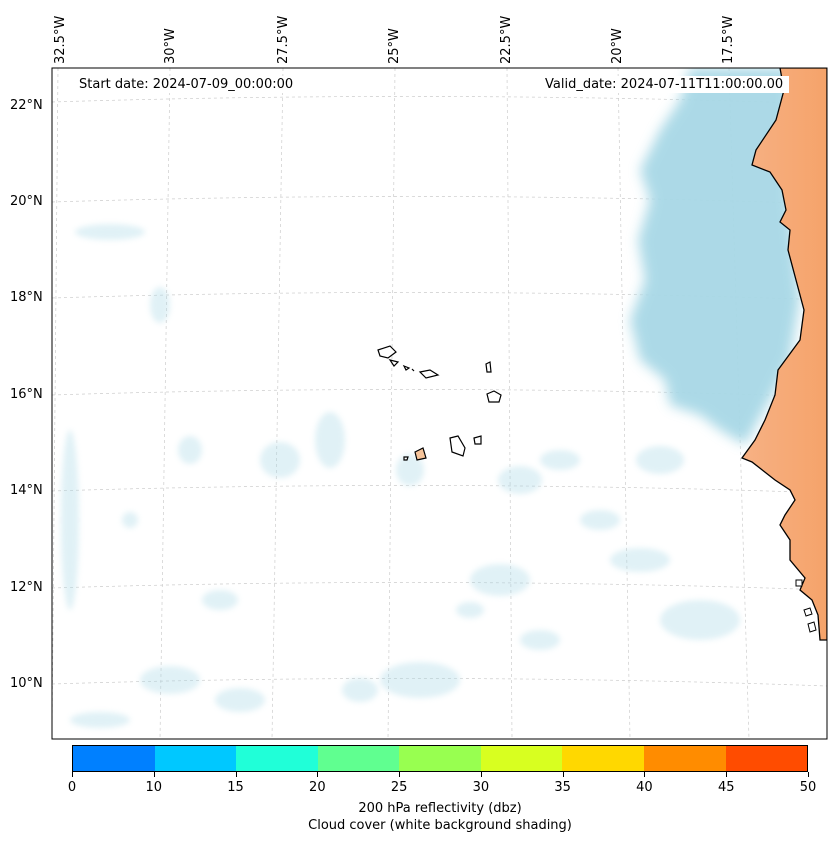 Image resolution: width=837 pixels, height=843 pixels. I want to click on lon-label: 32.5°W, so click(60, 39).